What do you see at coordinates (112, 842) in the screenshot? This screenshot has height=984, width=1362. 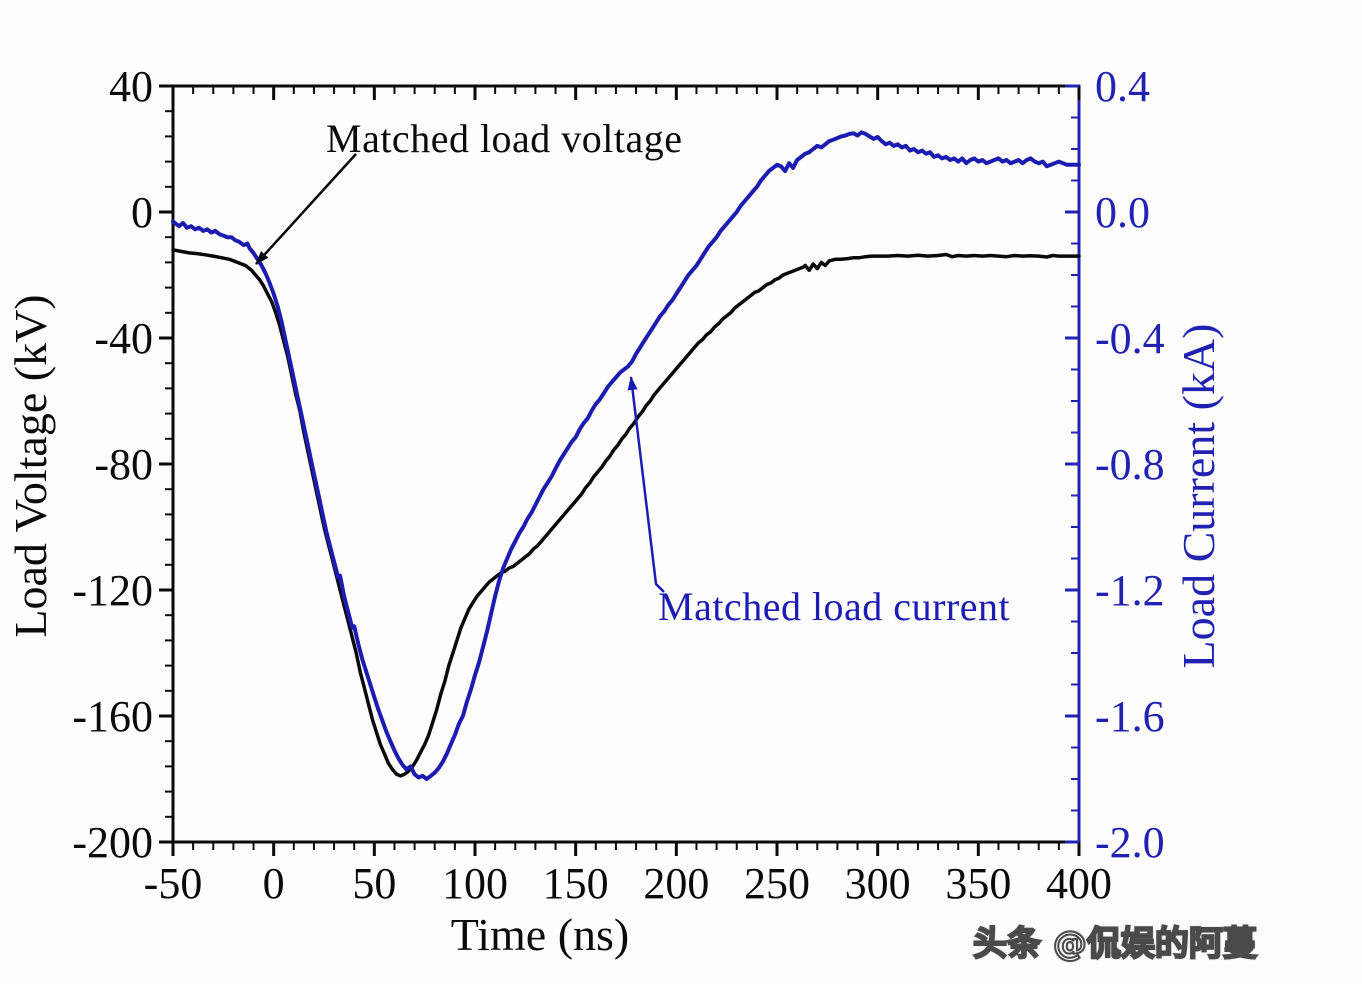 I see `left-tick-label: -200` at bounding box center [112, 842].